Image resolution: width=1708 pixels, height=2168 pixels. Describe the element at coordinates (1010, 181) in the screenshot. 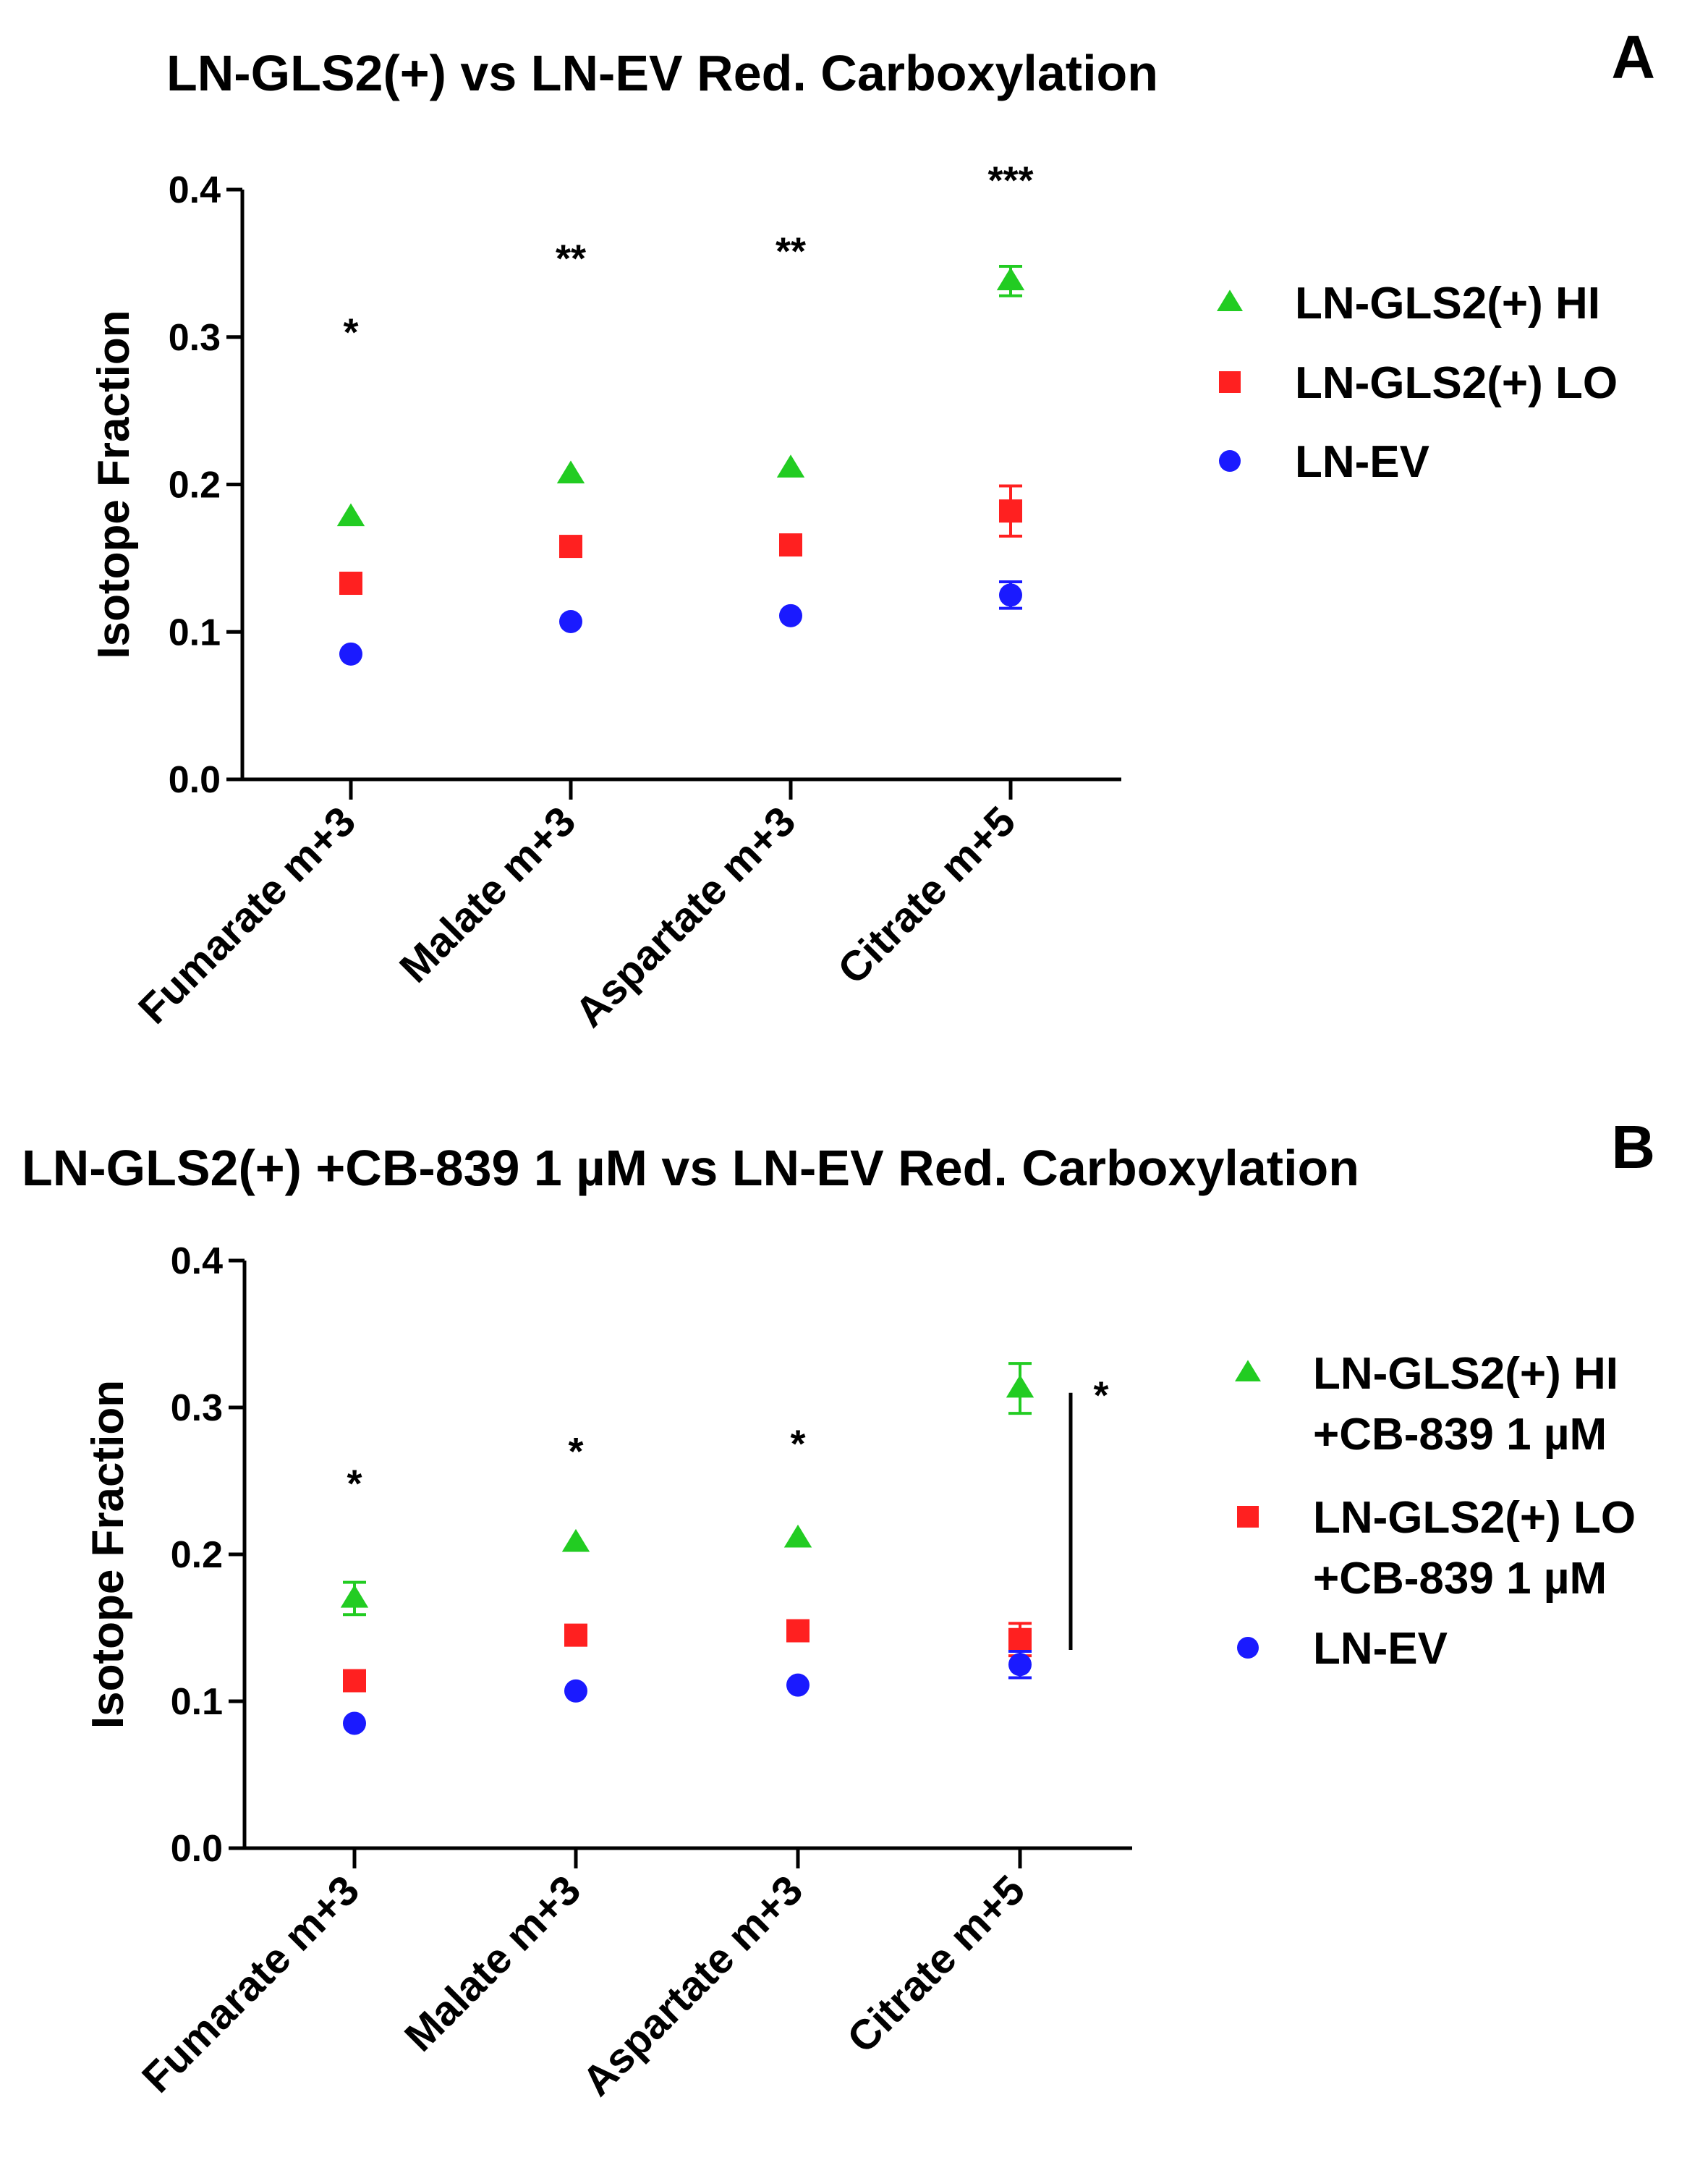

I see `significance-mark: ***` at that location.